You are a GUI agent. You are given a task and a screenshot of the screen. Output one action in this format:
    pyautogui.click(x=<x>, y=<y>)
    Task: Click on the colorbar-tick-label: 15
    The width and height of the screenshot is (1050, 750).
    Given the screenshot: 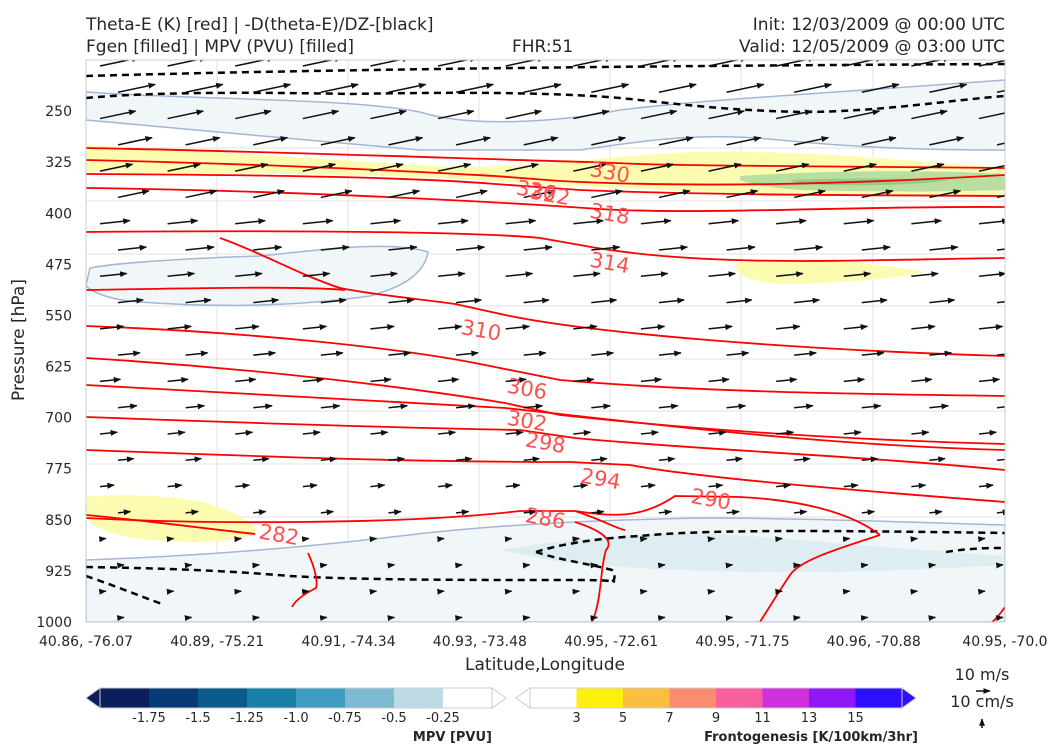 What is the action you would take?
    pyautogui.click(x=855, y=718)
    